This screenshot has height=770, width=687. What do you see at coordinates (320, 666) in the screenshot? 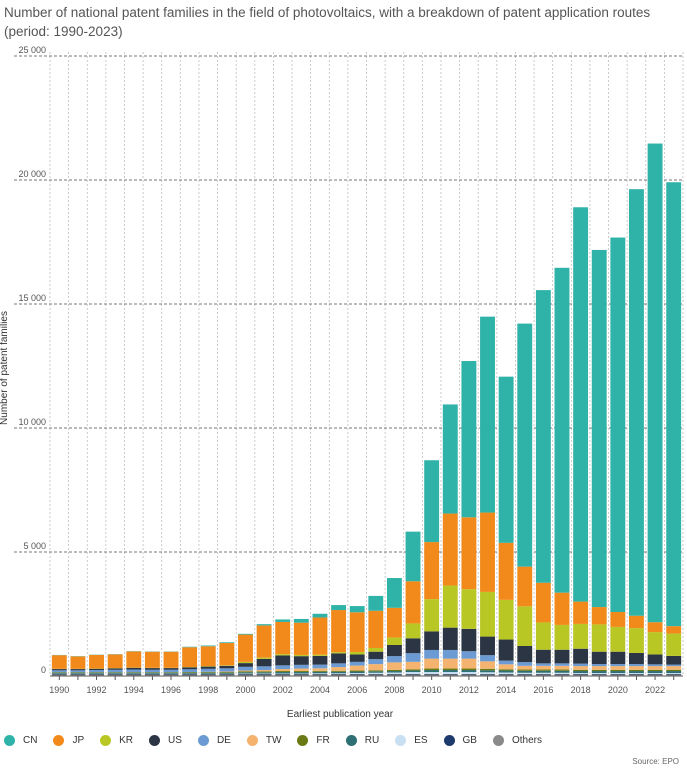
I see `bar-de-2004` at bounding box center [320, 666].